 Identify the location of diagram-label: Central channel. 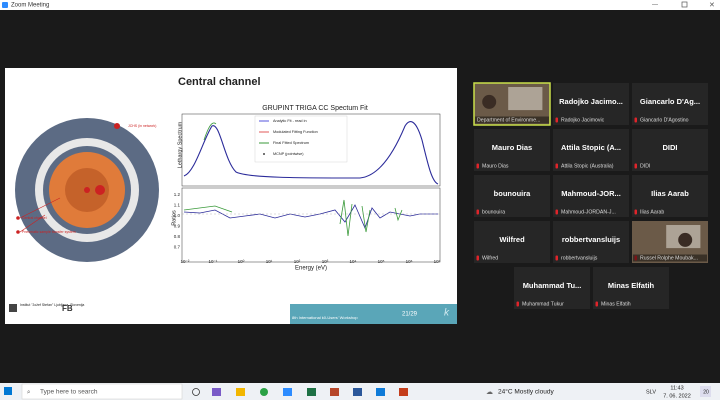
(34, 218).